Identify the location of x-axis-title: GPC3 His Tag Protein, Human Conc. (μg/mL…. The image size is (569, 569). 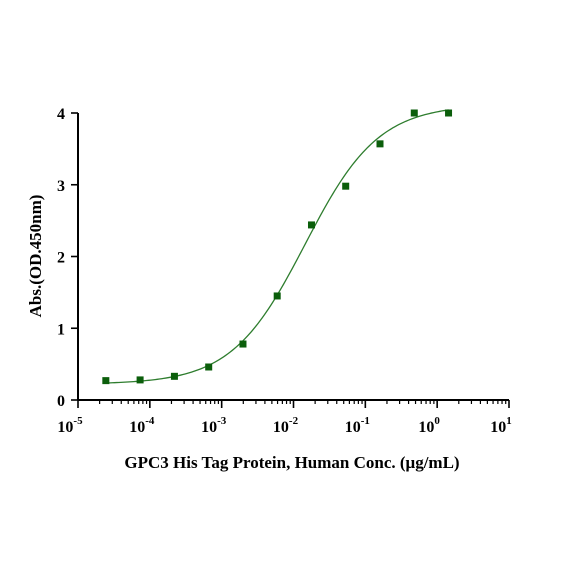
(291, 462).